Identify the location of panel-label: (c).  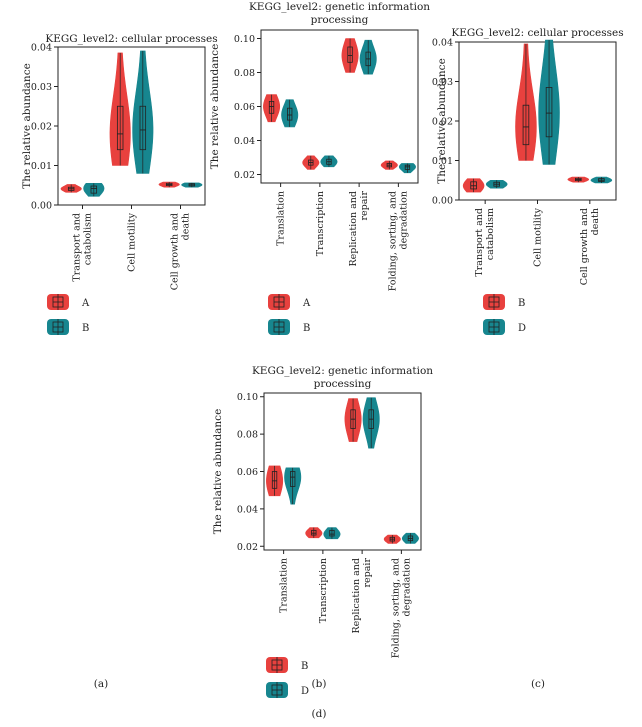
(538, 684).